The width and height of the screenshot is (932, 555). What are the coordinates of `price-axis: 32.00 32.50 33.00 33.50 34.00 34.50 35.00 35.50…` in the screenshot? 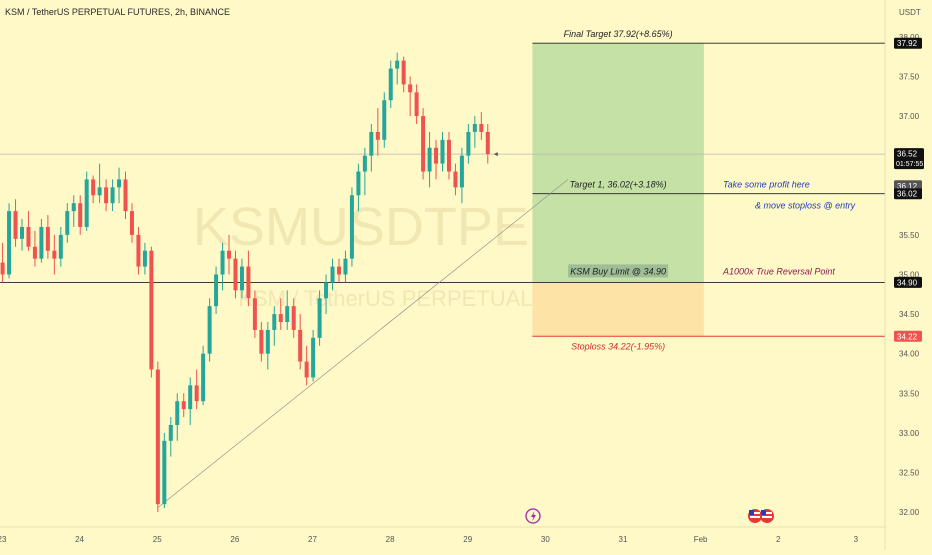 It's located at (908, 275).